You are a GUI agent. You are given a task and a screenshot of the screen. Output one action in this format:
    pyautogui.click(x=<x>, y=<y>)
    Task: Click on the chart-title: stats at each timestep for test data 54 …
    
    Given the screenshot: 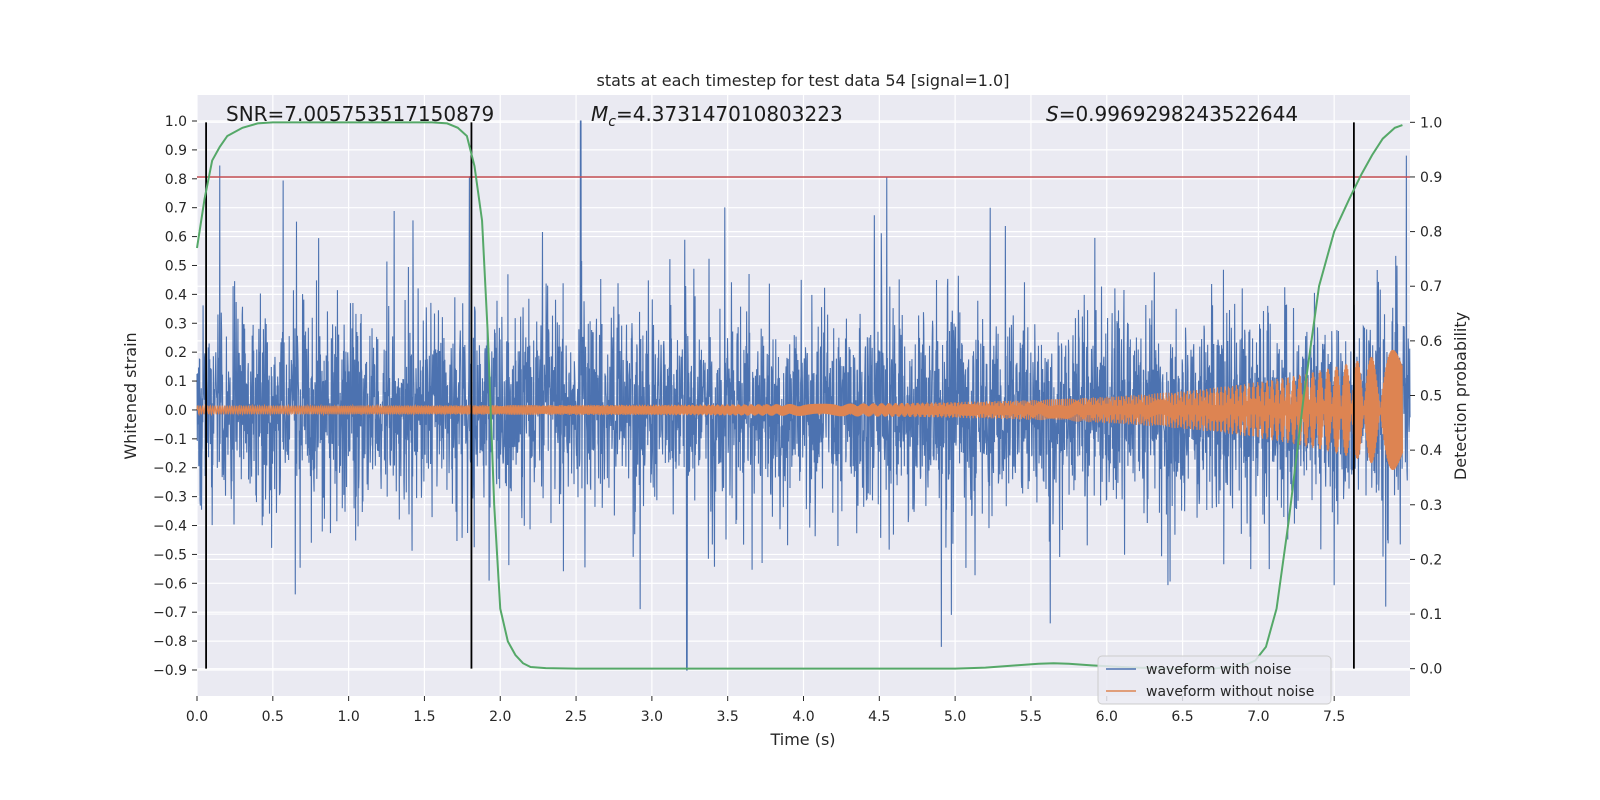 What is the action you would take?
    pyautogui.click(x=803, y=80)
    